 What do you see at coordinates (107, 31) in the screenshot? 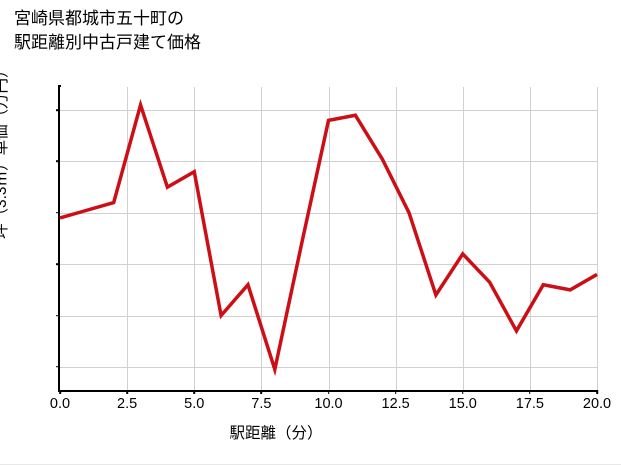
I see `chart-title: 宮崎県都城市五十町の 駅距離別中古戸建て価格` at bounding box center [107, 31].